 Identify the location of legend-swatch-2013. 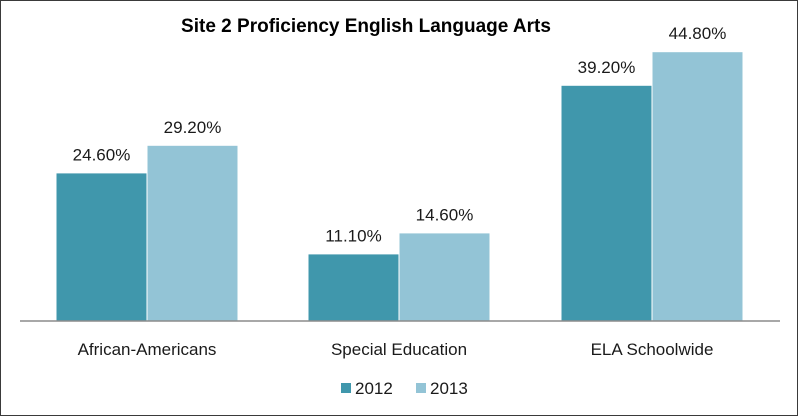
(421, 388).